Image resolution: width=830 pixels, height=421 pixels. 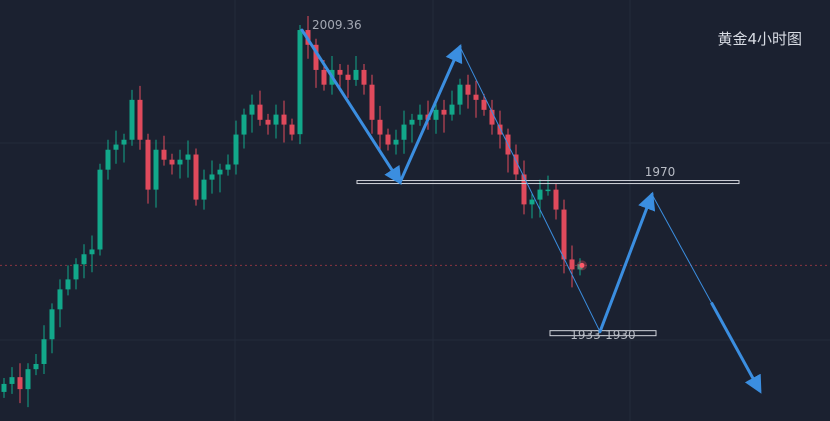 I want to click on current-price-dot, so click(x=582, y=265).